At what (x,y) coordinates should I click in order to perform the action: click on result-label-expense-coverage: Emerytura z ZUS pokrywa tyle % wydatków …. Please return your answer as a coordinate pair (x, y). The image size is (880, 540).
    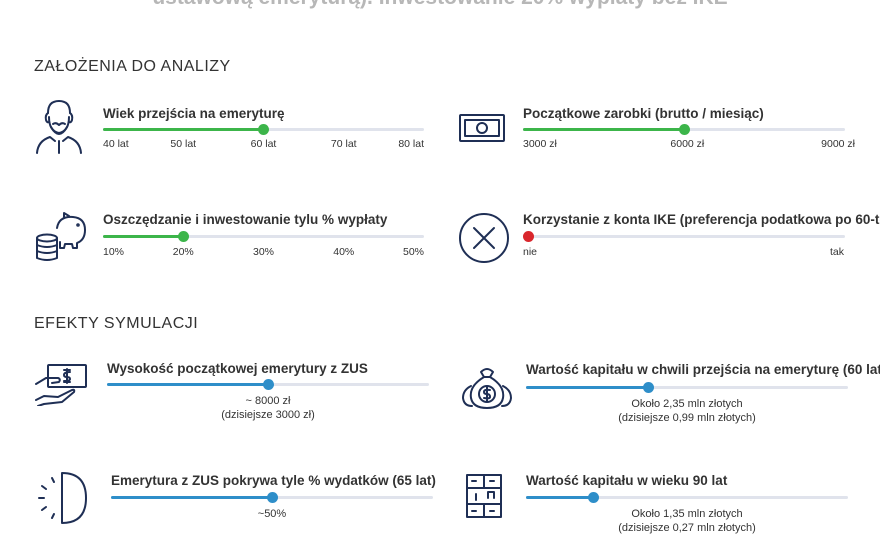
    Looking at the image, I should click on (273, 480).